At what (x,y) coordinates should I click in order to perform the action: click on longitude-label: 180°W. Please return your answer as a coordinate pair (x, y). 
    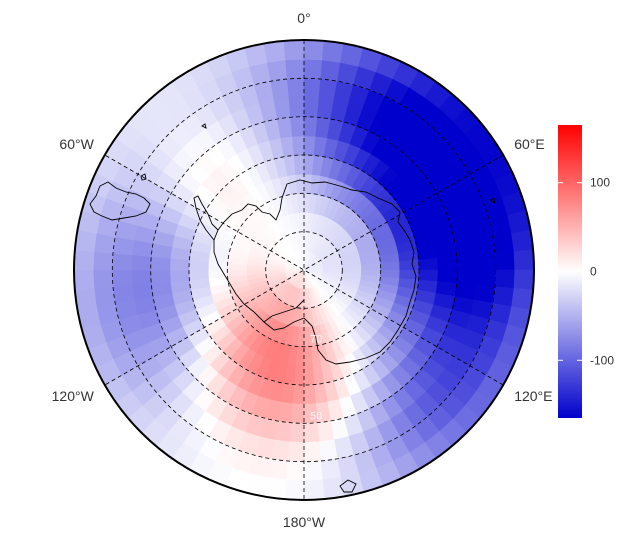
    Looking at the image, I should click on (304, 522).